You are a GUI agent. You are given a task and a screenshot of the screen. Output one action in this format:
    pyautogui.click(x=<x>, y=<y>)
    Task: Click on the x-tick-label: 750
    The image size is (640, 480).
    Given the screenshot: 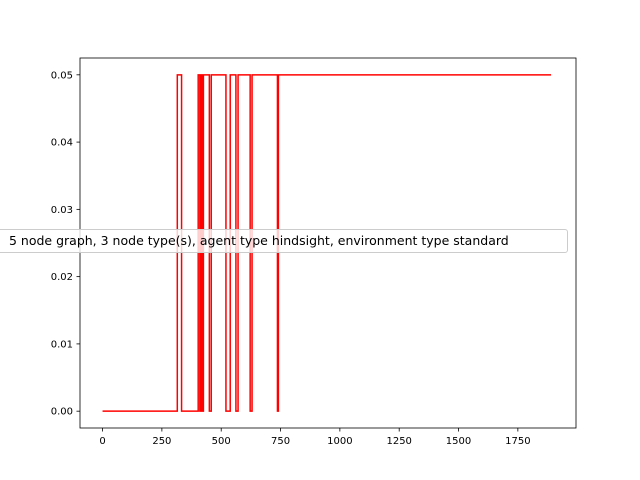 What is the action you would take?
    pyautogui.click(x=280, y=441)
    